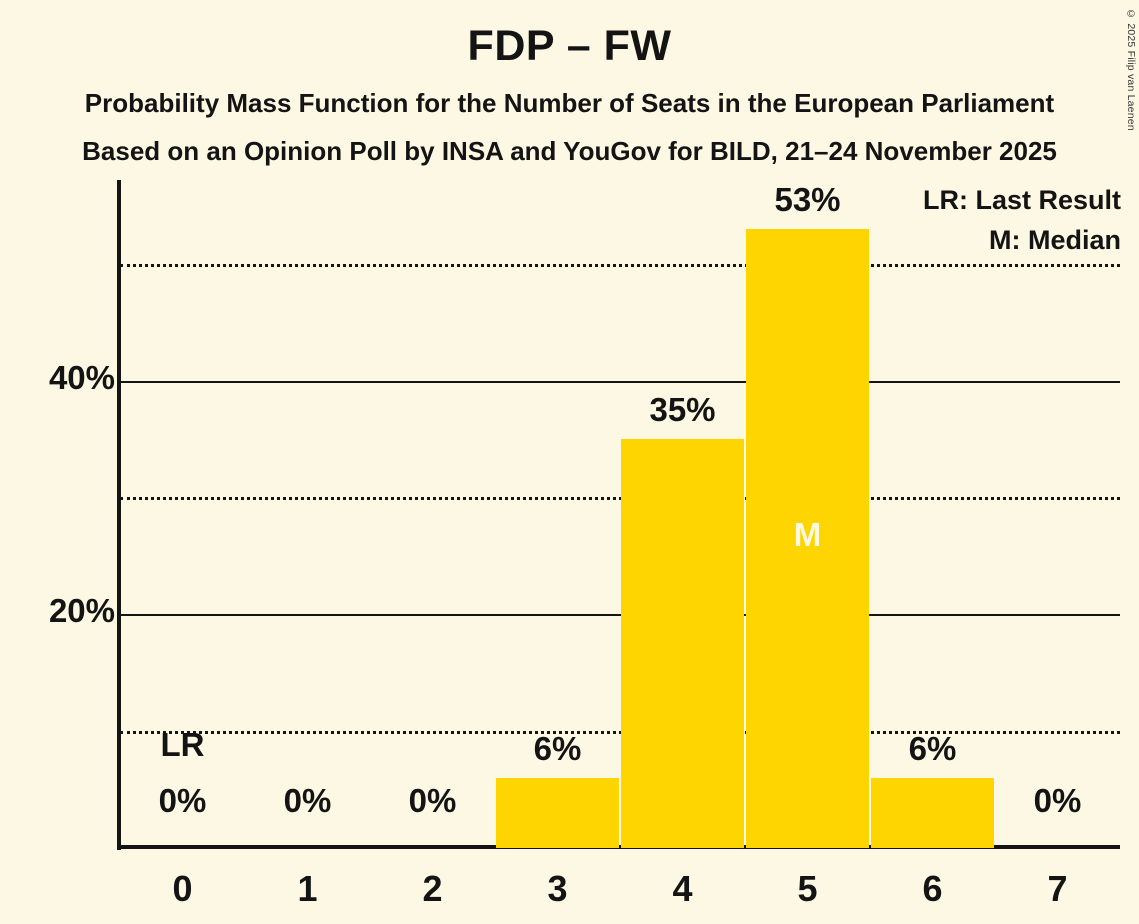  Describe the element at coordinates (432, 888) in the screenshot. I see `x-tick-label-2: 2` at that location.